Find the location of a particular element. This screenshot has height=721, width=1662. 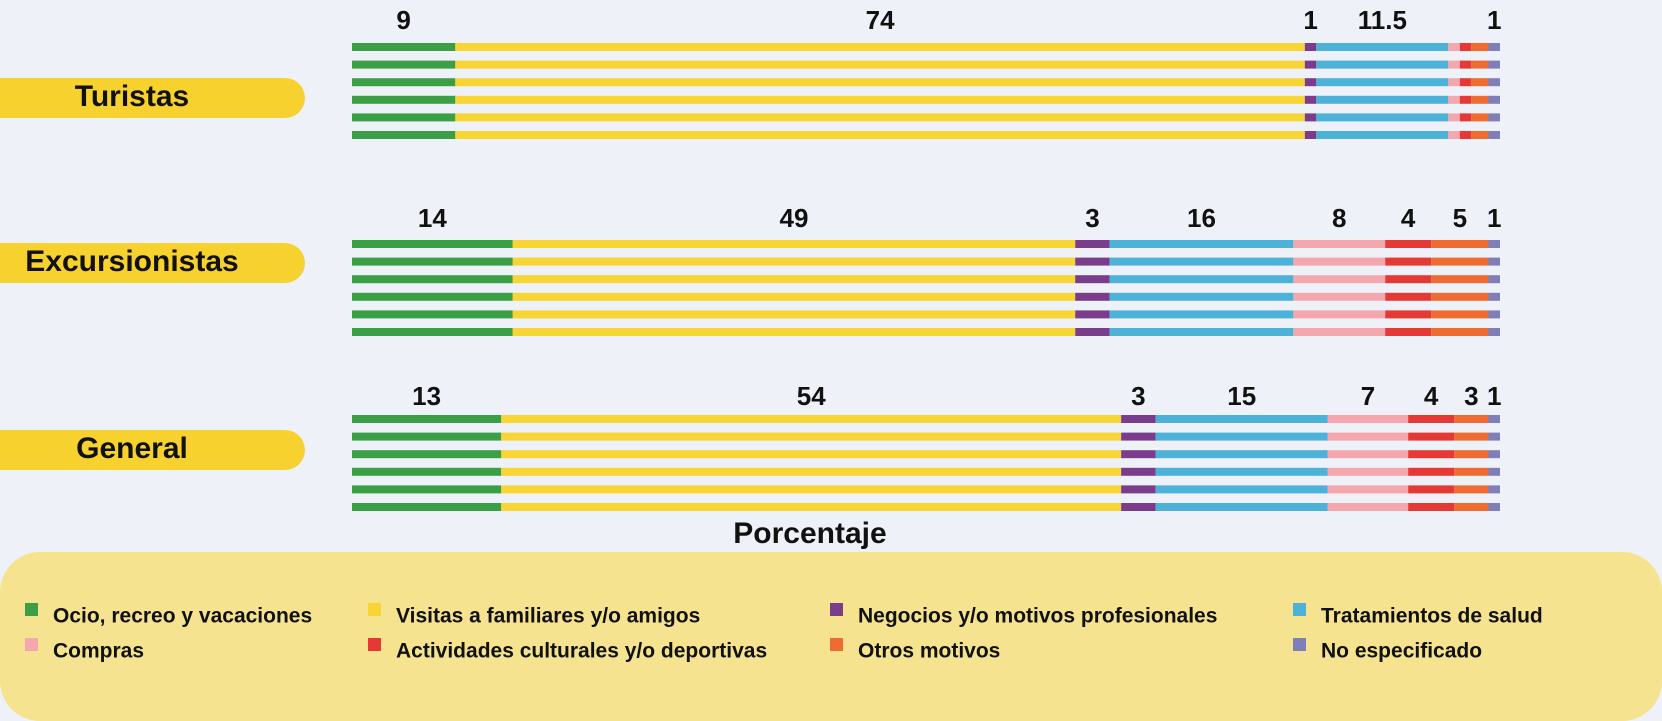

value-label: 7 is located at coordinates (1368, 396).